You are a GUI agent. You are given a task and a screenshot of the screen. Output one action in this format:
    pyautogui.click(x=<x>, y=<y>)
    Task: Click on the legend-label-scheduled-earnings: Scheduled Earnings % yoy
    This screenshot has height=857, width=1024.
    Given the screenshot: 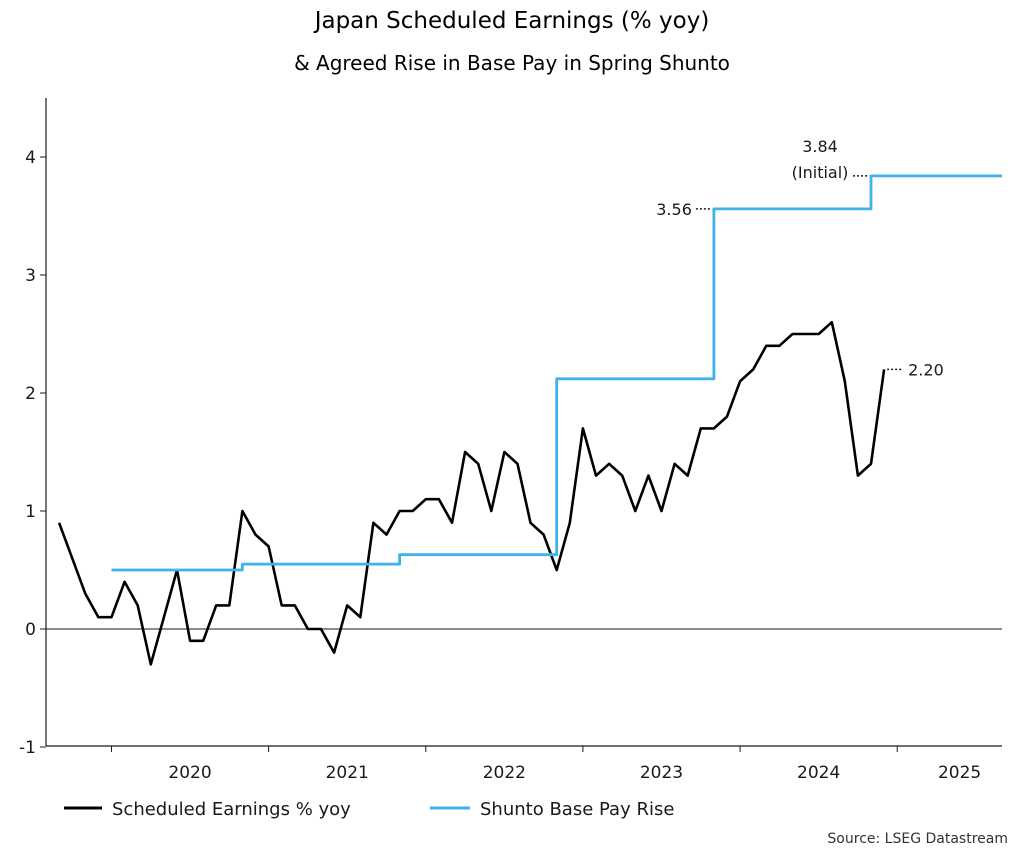 What is the action you would take?
    pyautogui.click(x=231, y=809)
    